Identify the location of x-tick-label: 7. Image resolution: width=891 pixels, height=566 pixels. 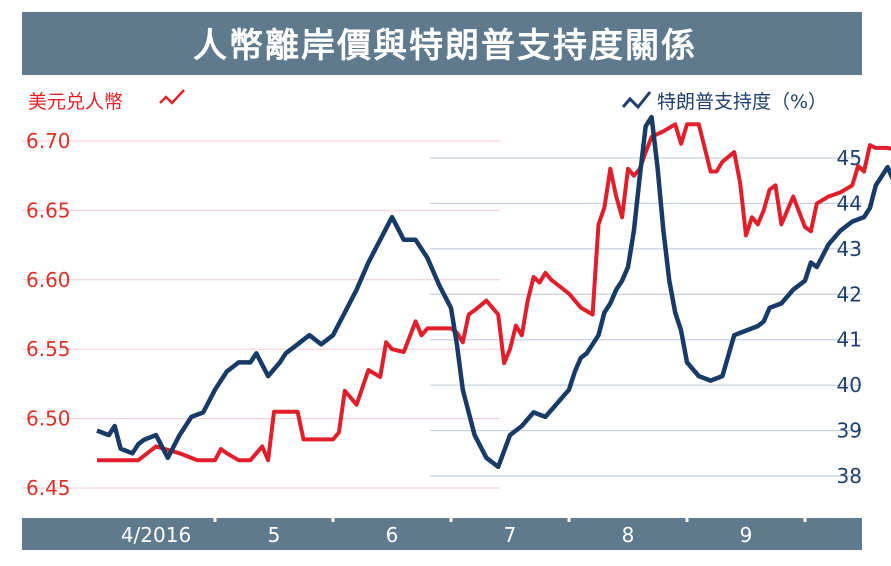
(510, 535).